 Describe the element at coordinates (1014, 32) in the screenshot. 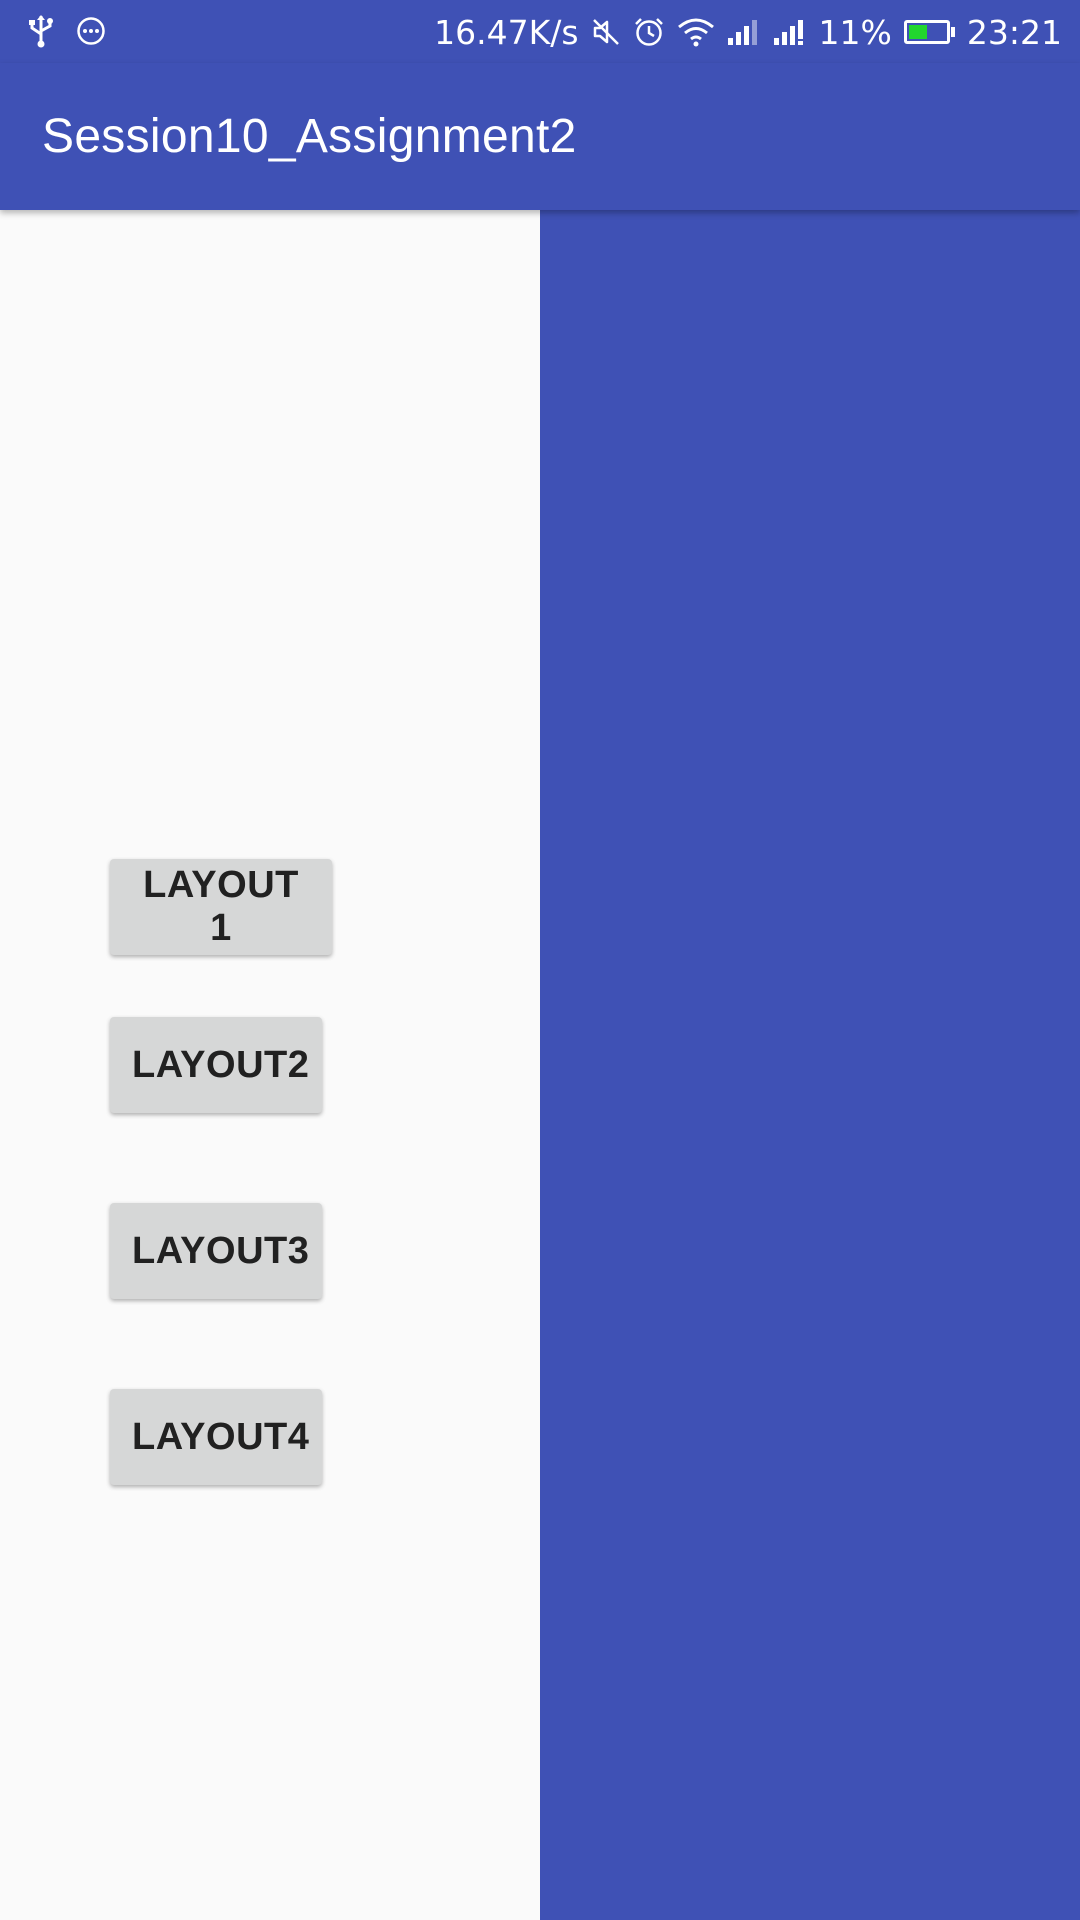

I see `clock: 23:21` at that location.